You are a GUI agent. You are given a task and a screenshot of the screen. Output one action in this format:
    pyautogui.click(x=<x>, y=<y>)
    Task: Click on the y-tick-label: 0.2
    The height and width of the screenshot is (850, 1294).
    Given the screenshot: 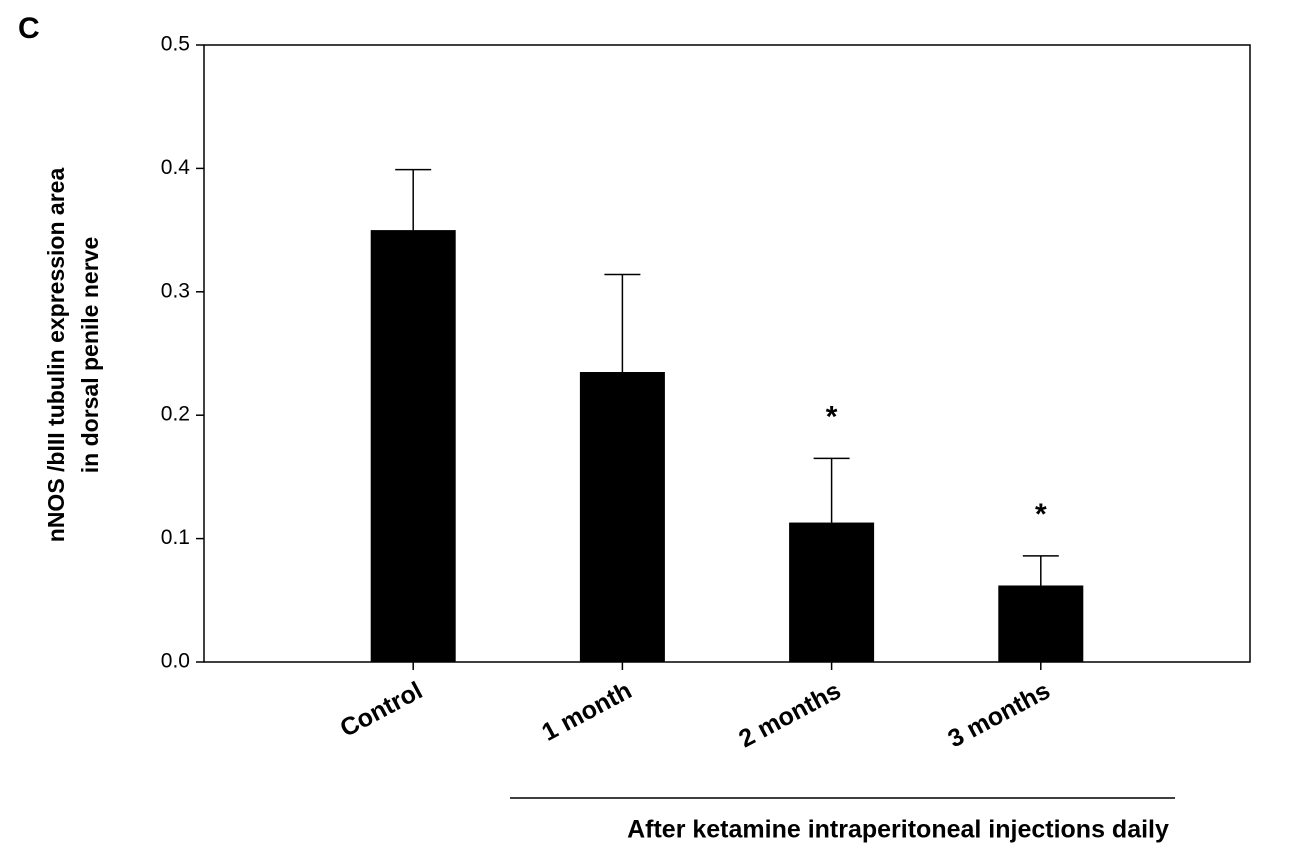 What is the action you would take?
    pyautogui.click(x=175, y=414)
    